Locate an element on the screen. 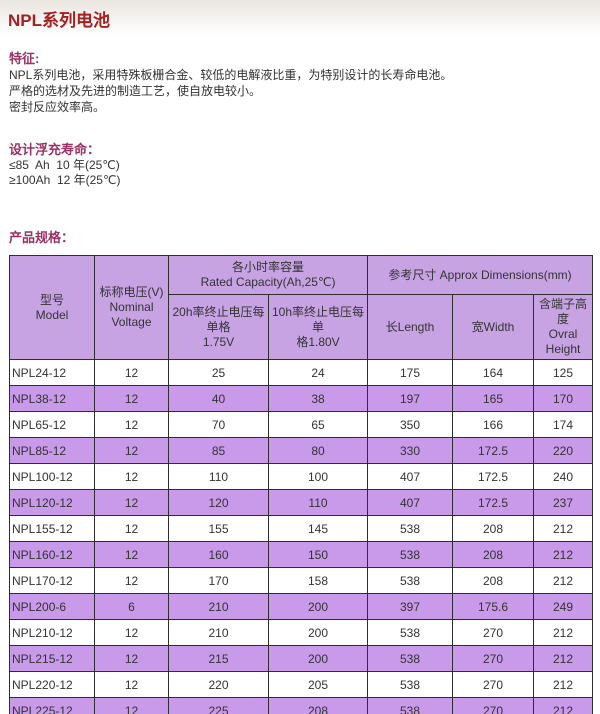 The height and width of the screenshot is (714, 600). features-line-1: NPL系列电池，采用特殊板栅合金、较低的电解液比重，为特别设计的长寿命电池。 is located at coordinates (231, 75).